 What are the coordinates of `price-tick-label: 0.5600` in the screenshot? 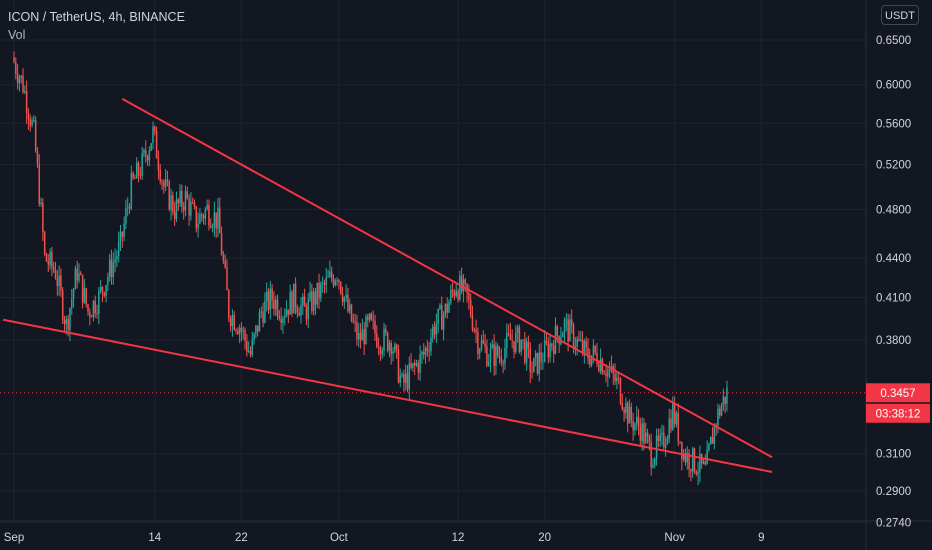 It's located at (893, 124).